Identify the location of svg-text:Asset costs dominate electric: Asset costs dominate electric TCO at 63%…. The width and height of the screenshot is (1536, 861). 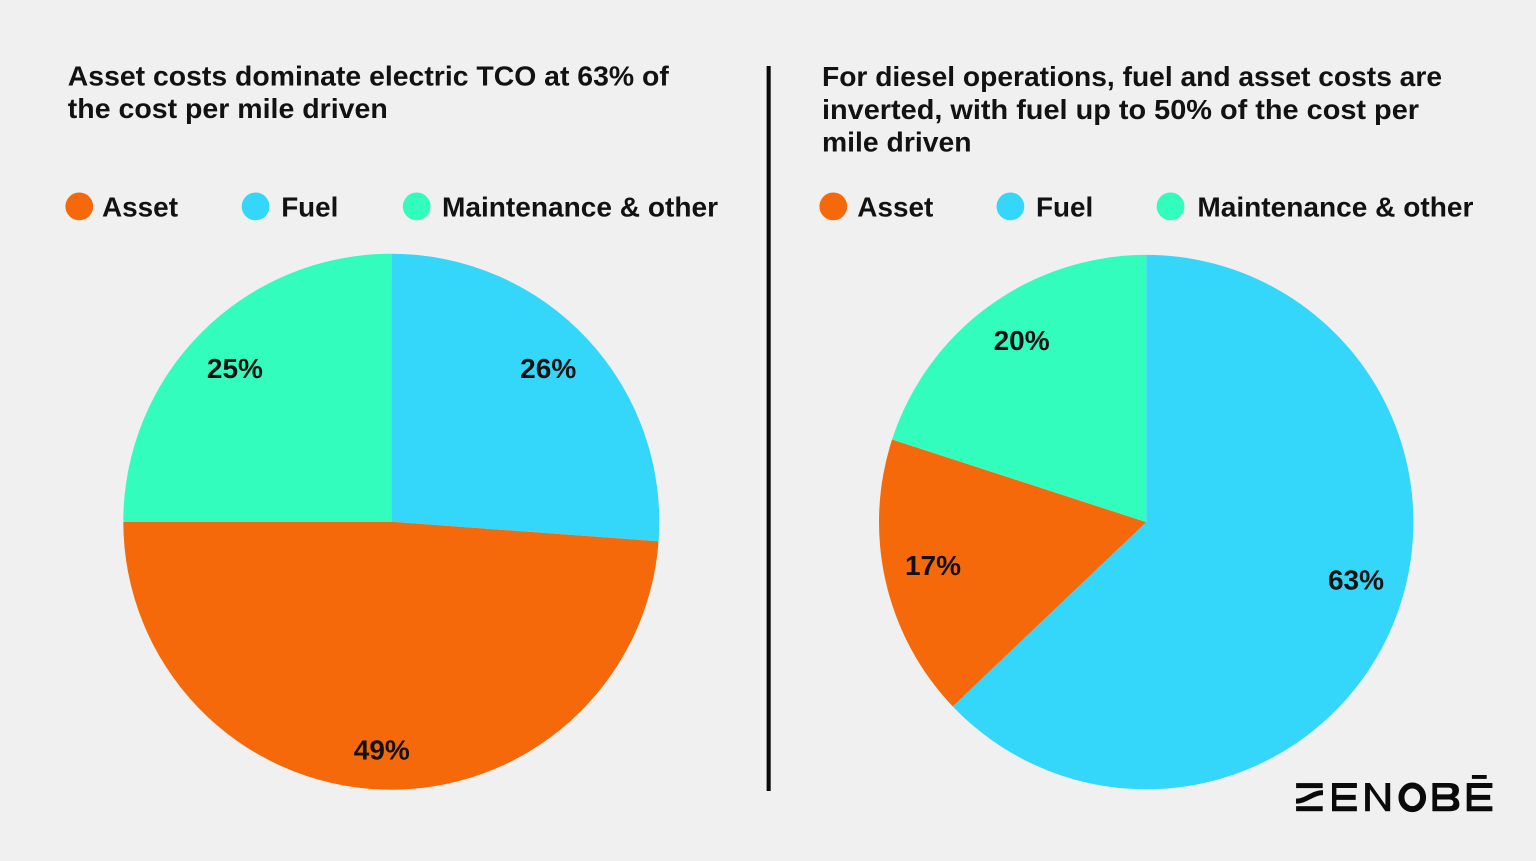
(369, 76).